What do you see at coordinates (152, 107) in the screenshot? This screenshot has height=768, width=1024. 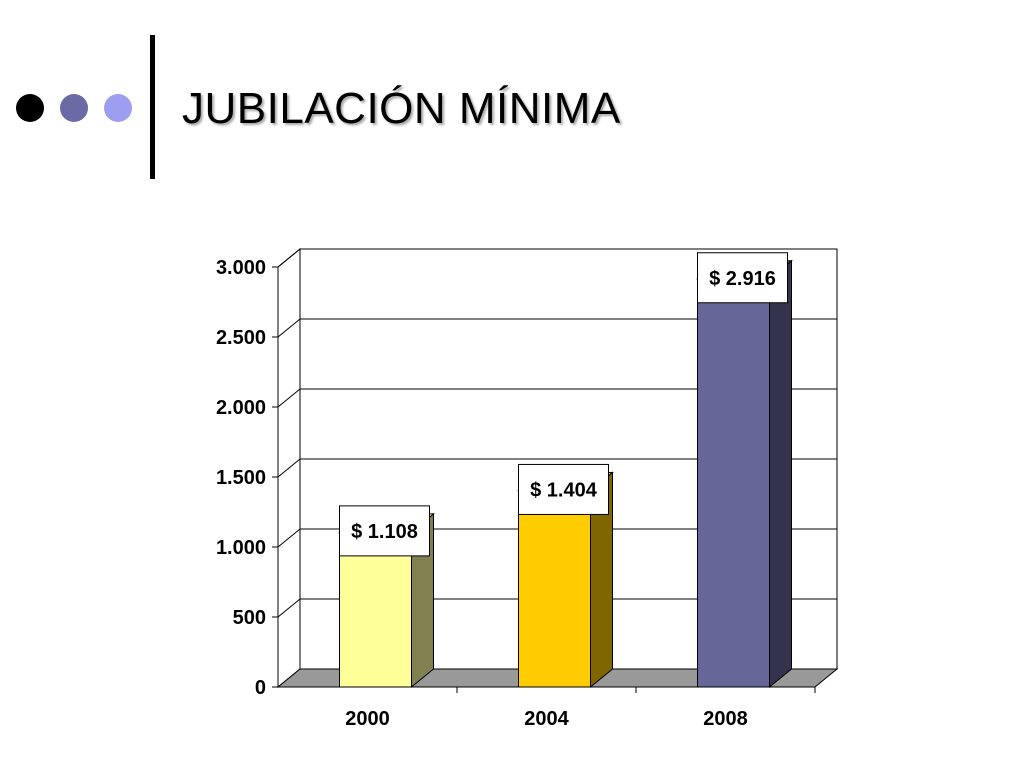 I see `title-divider` at bounding box center [152, 107].